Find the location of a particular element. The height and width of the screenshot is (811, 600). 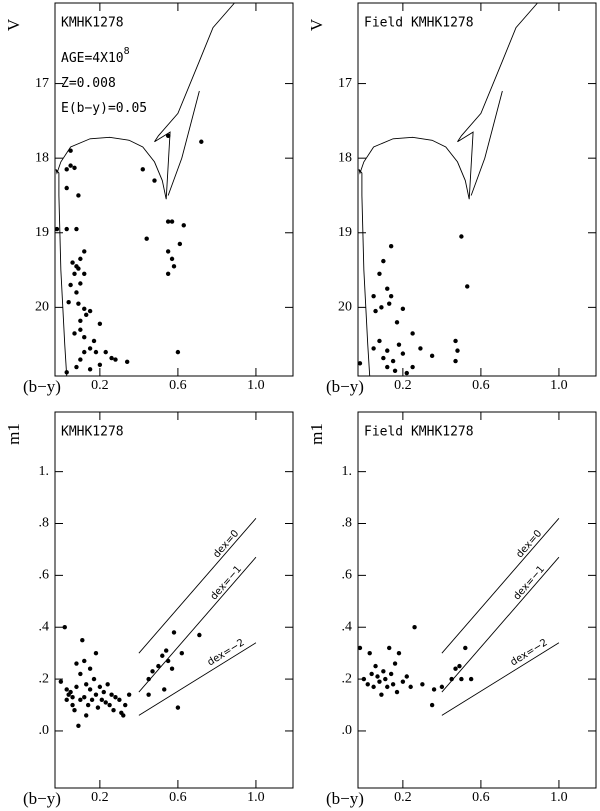

panel-title: KMHK1278 is located at coordinates (92, 432).